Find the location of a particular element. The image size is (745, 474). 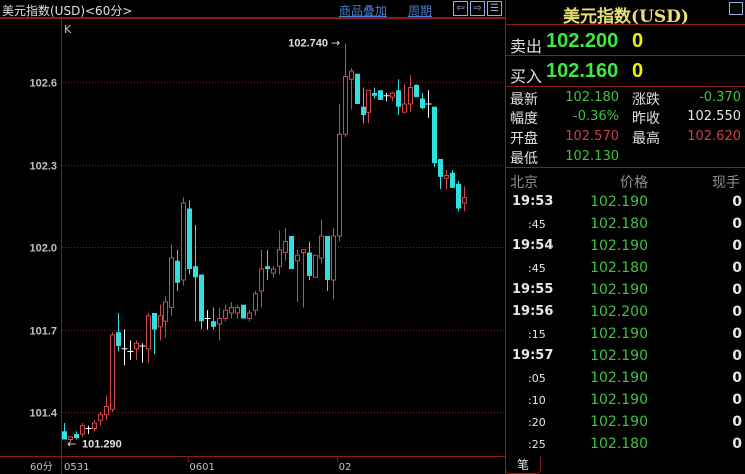

tick-time: :10 is located at coordinates (537, 400).